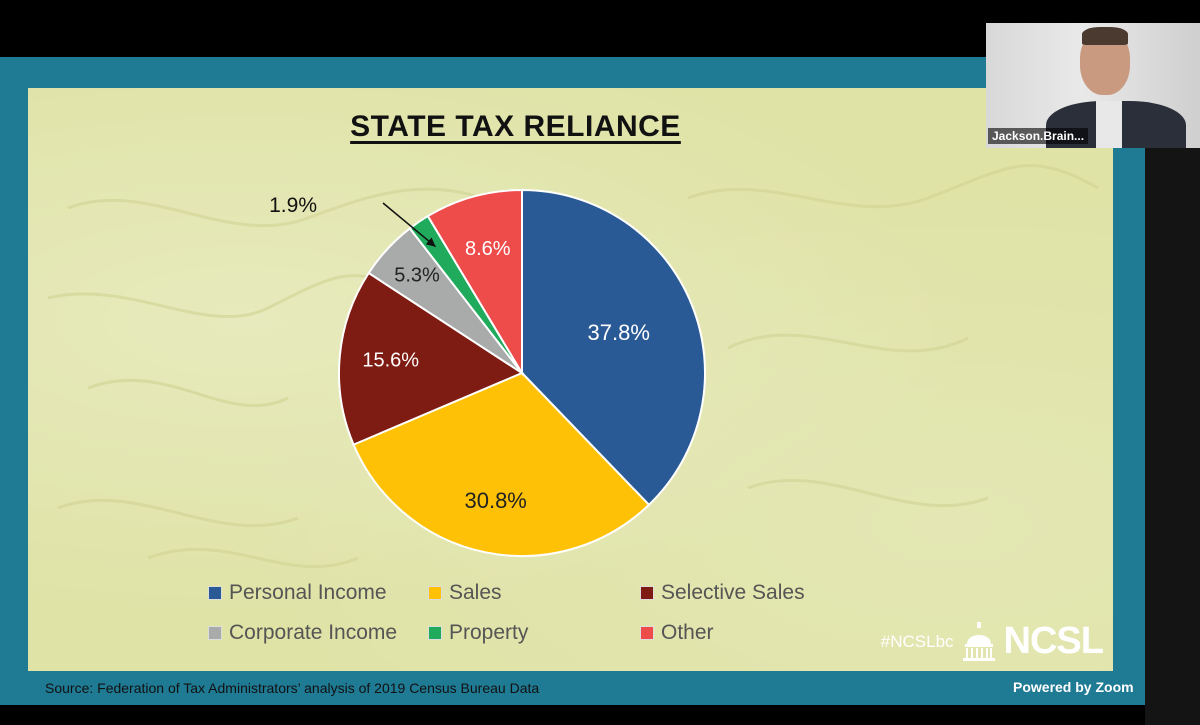 The height and width of the screenshot is (725, 1200). I want to click on pie-slice-sales, so click(501, 464).